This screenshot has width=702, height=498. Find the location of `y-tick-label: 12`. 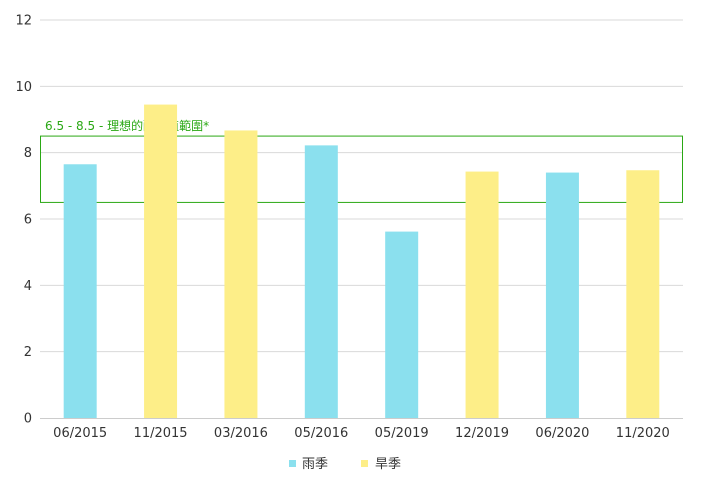

y-tick-label: 12 is located at coordinates (23, 21).